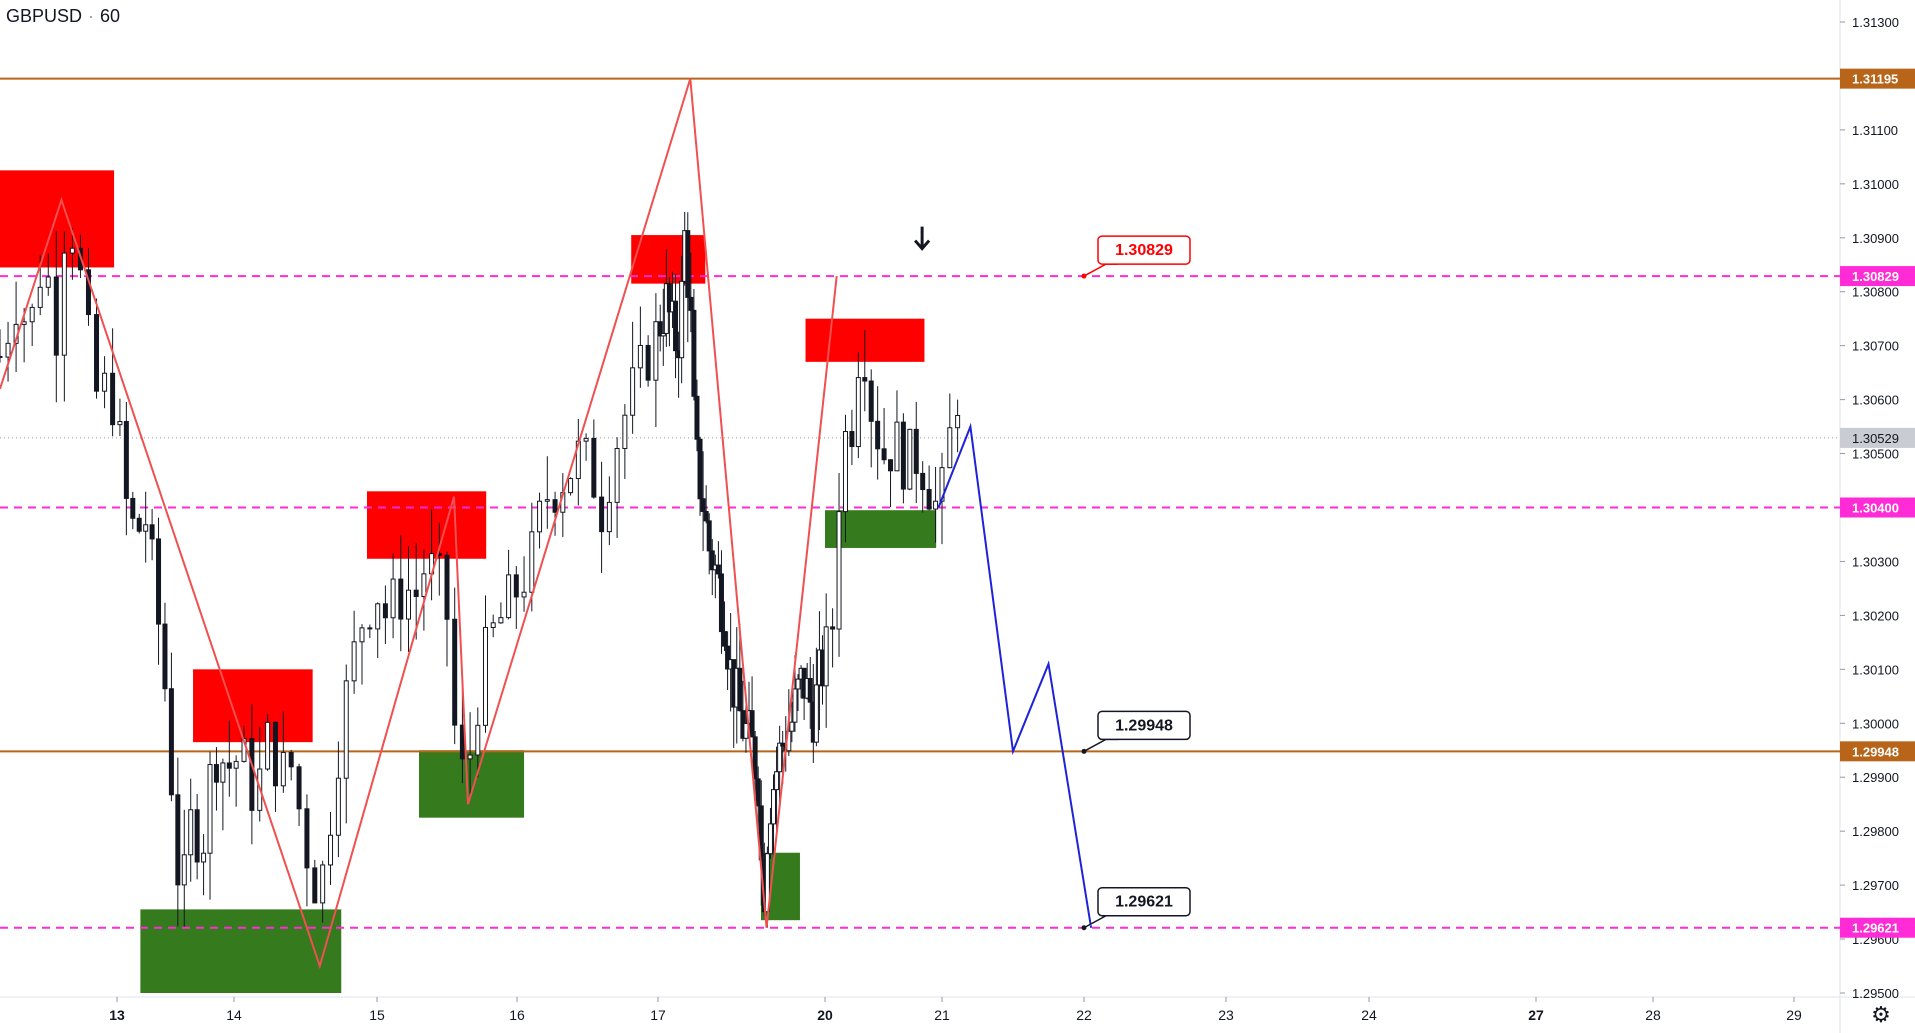 The width and height of the screenshot is (1915, 1033). Describe the element at coordinates (1875, 928) in the screenshot. I see `price-axis-badge-label: 1.29621` at that location.